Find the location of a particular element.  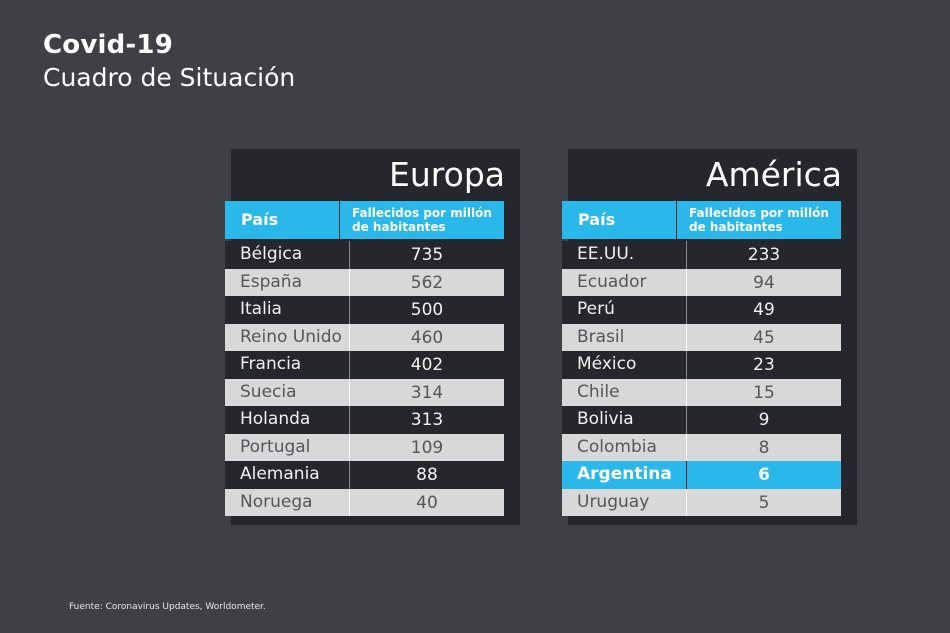

value-cell: 5 is located at coordinates (764, 502).